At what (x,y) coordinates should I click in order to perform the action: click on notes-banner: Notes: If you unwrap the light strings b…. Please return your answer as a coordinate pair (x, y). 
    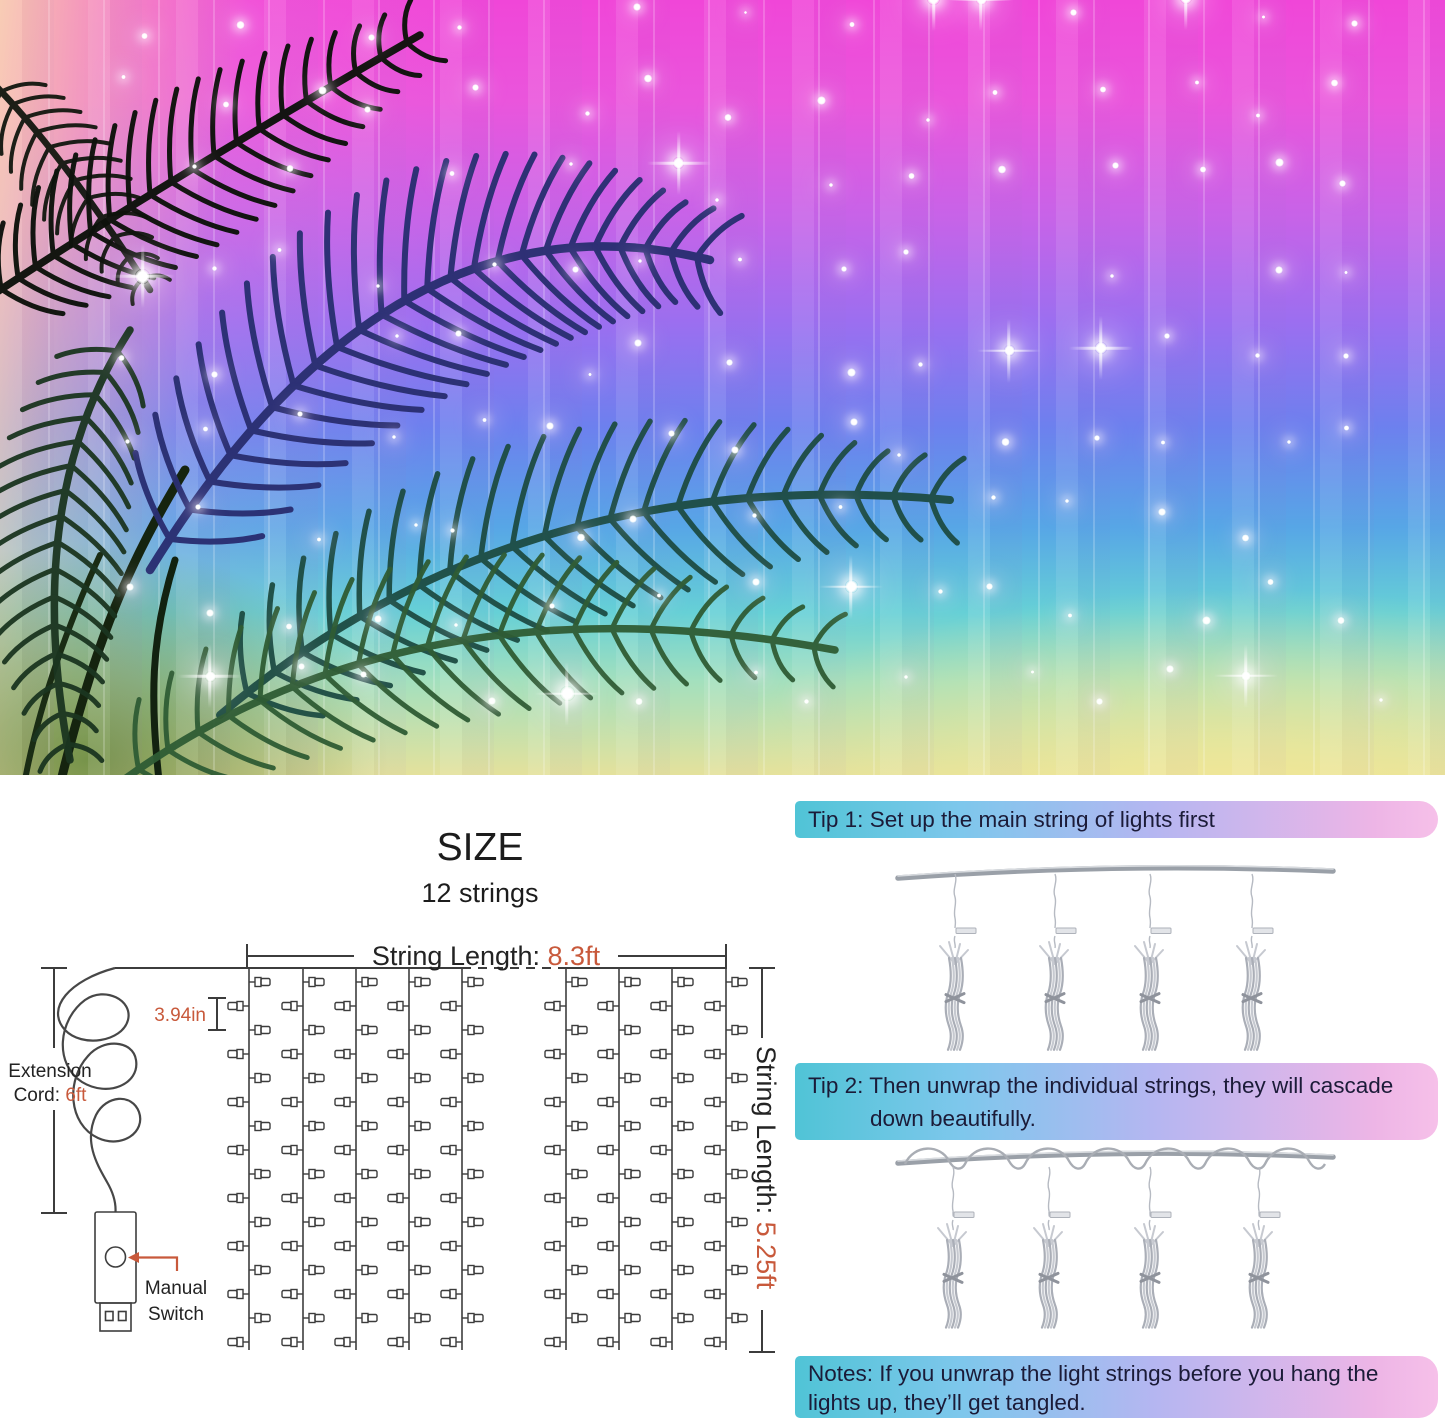
    Looking at the image, I should click on (1116, 1387).